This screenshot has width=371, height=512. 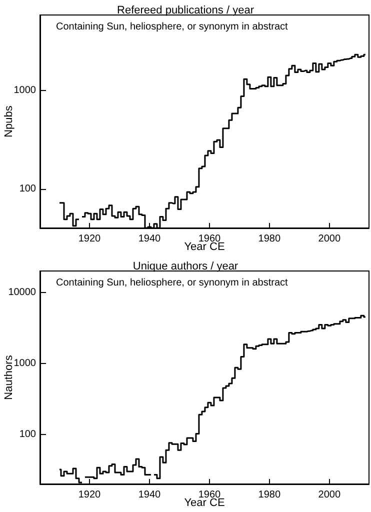 What do you see at coordinates (22, 292) in the screenshot?
I see `y-tick-label: 10000` at bounding box center [22, 292].